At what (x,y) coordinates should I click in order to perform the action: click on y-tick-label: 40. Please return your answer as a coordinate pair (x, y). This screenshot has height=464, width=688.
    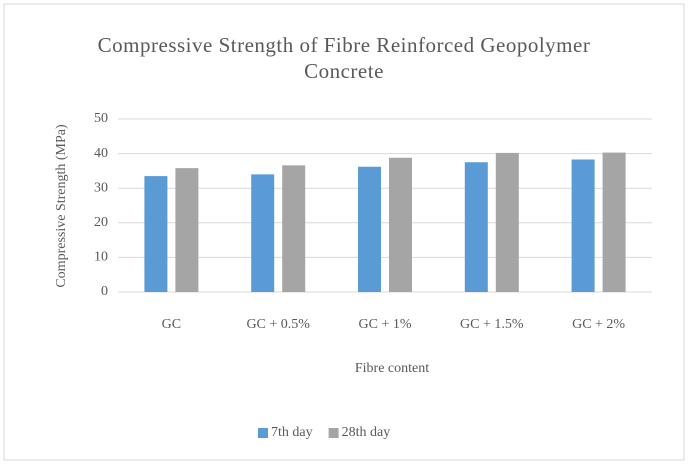
    Looking at the image, I should click on (101, 153).